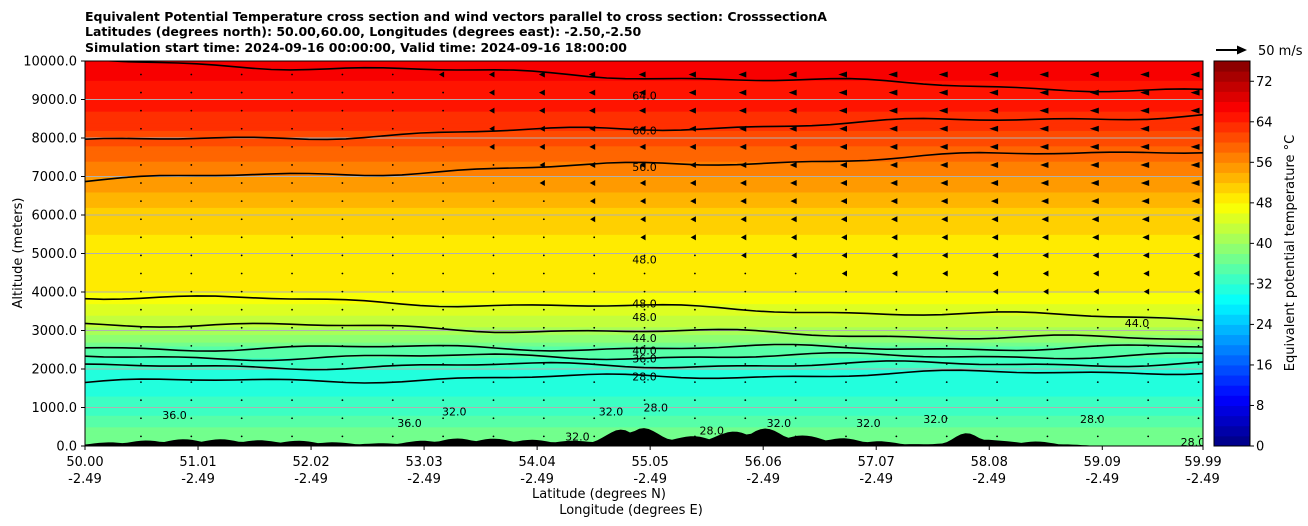  What do you see at coordinates (599, 494) in the screenshot?
I see `x-axis-label-latitude: Latitude (degrees N)` at bounding box center [599, 494].